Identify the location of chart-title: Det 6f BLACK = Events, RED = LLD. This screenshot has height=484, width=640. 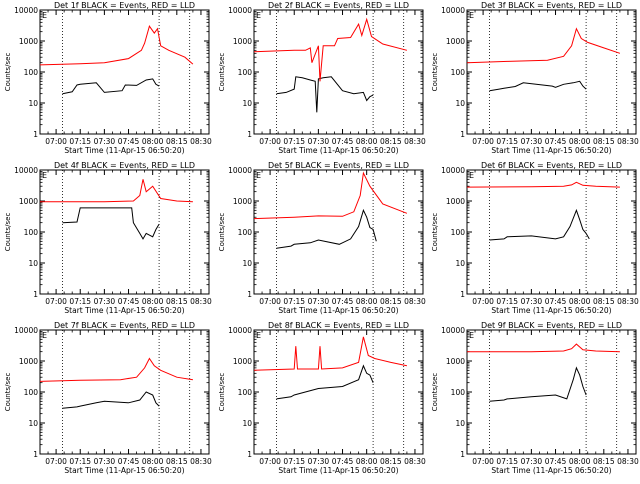
(551, 165).